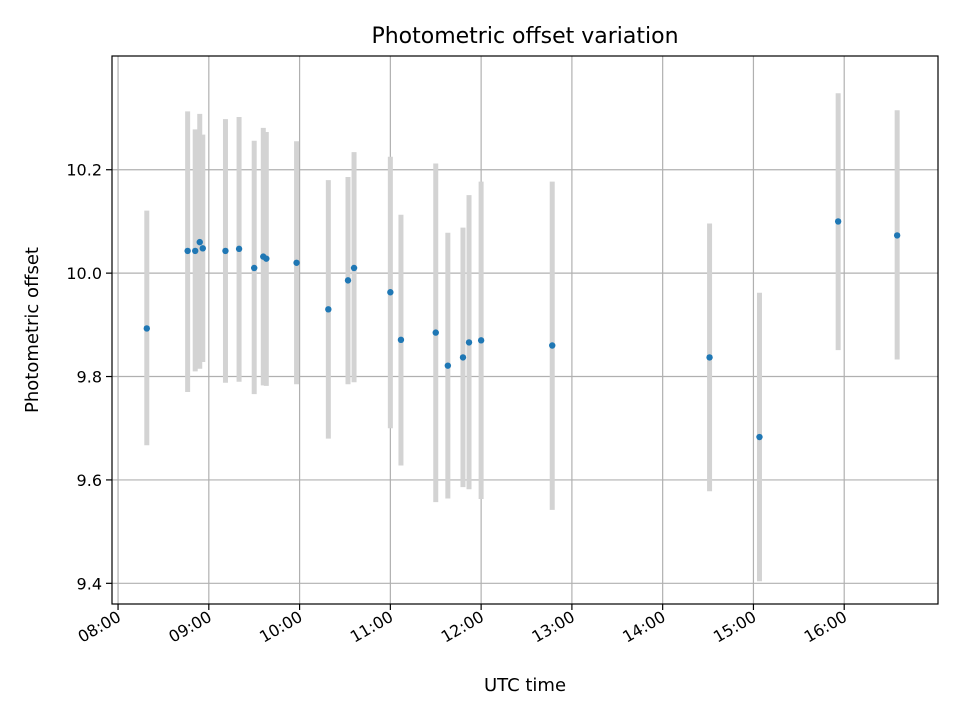  What do you see at coordinates (371, 627) in the screenshot?
I see `x-tick-label: 11:00` at bounding box center [371, 627].